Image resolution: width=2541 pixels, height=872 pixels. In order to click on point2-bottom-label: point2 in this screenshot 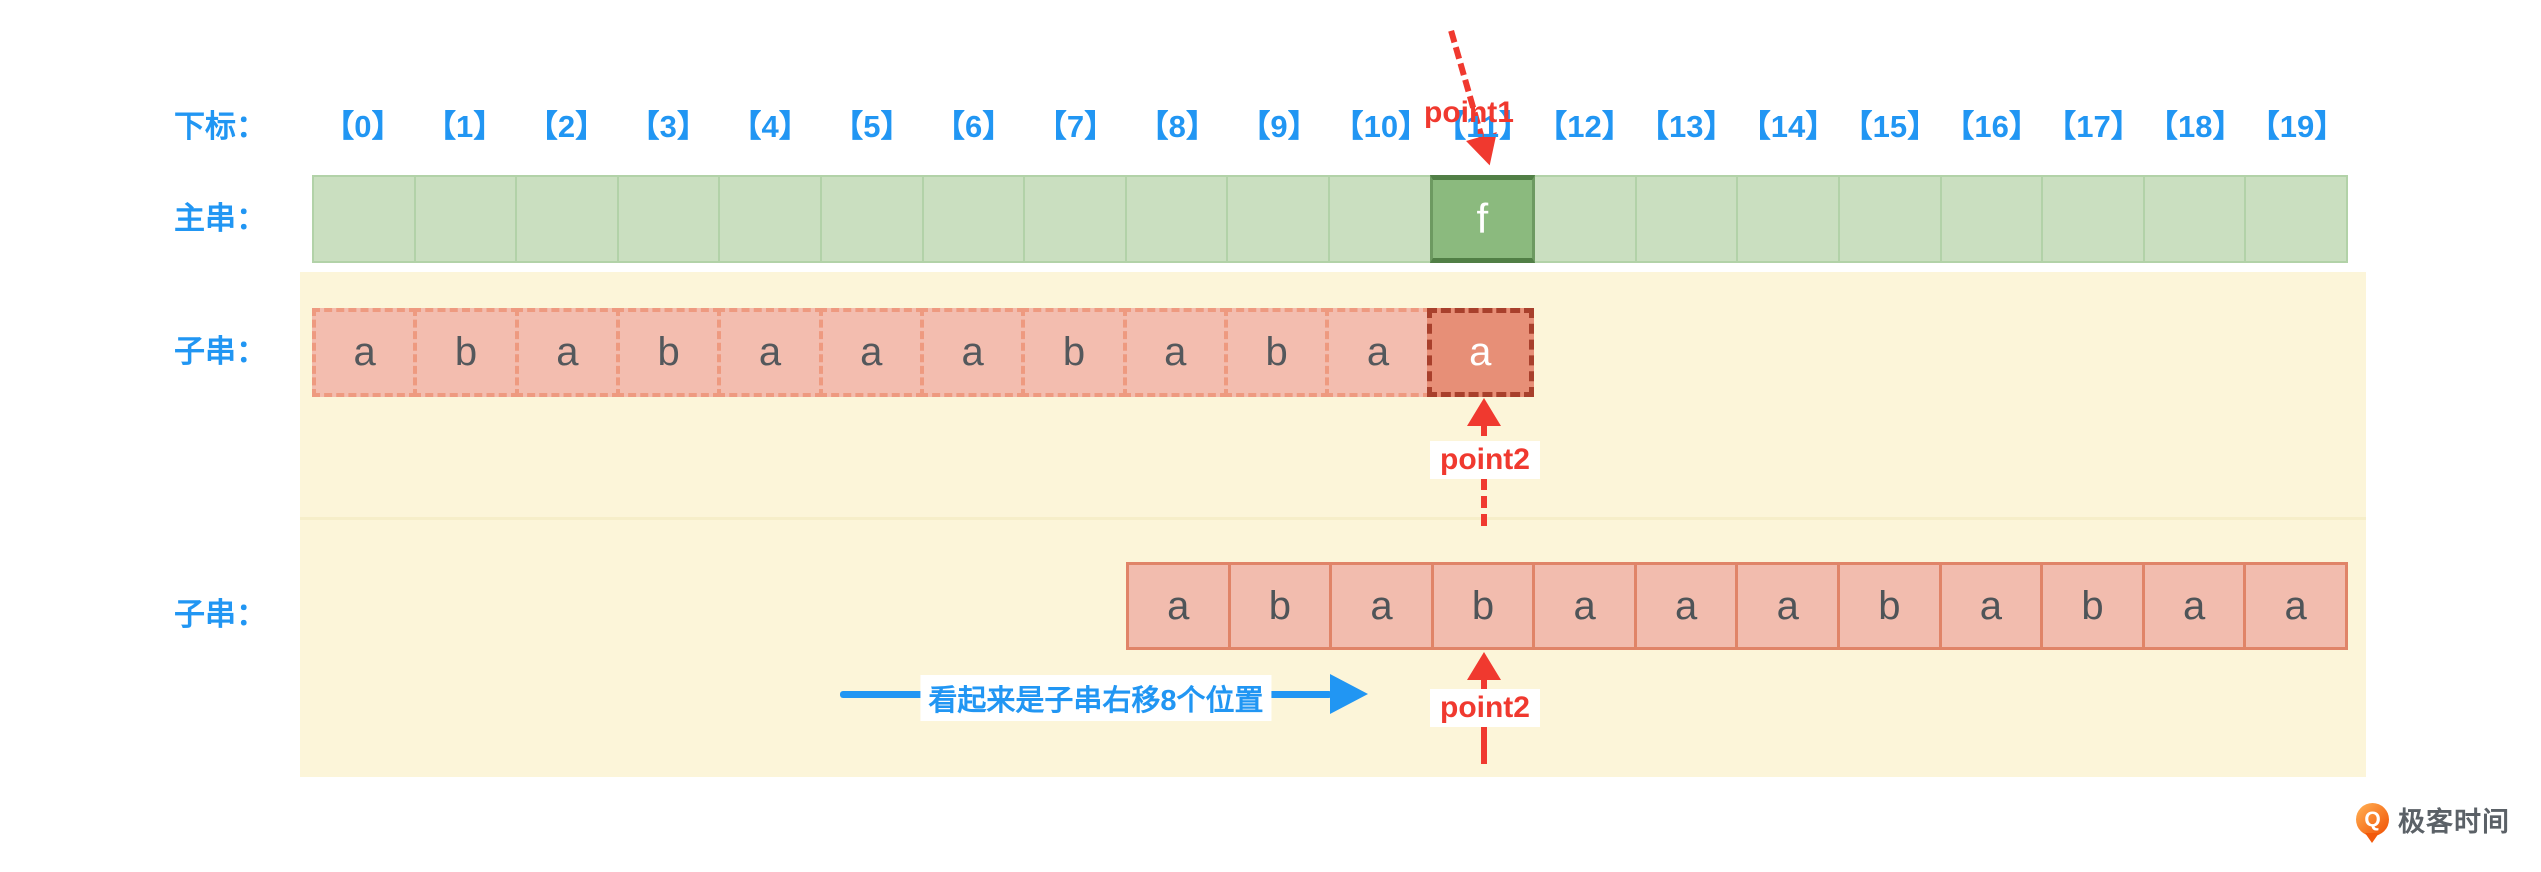, I will do `click(1485, 708)`.